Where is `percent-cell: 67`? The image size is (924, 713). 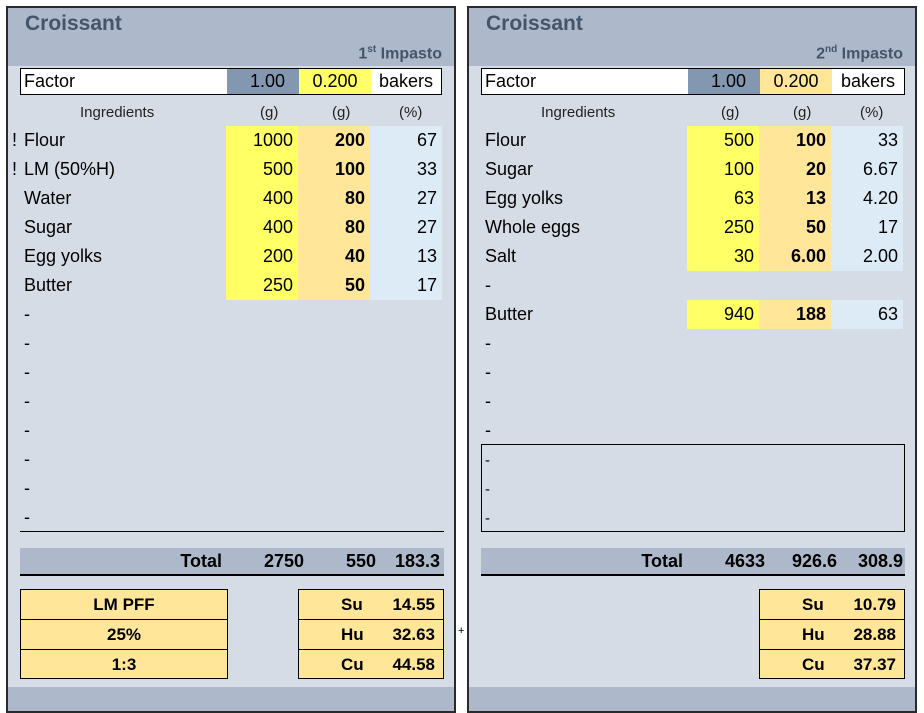
percent-cell: 67 is located at coordinates (406, 140).